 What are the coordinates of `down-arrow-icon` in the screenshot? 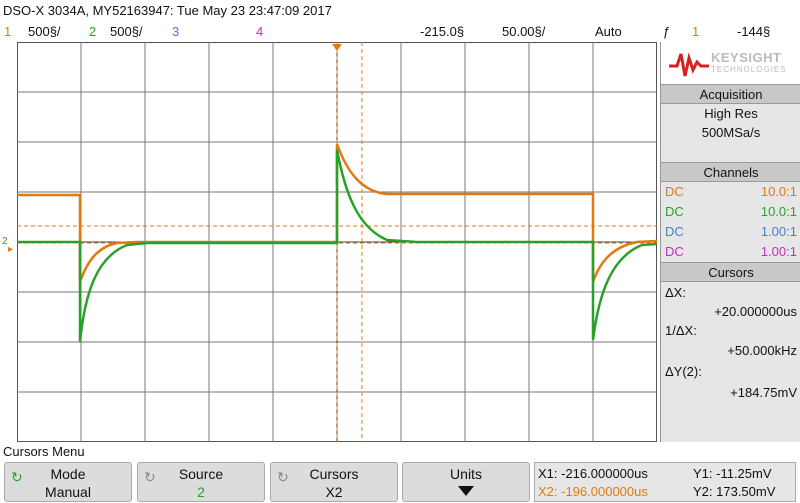 It's located at (466, 492).